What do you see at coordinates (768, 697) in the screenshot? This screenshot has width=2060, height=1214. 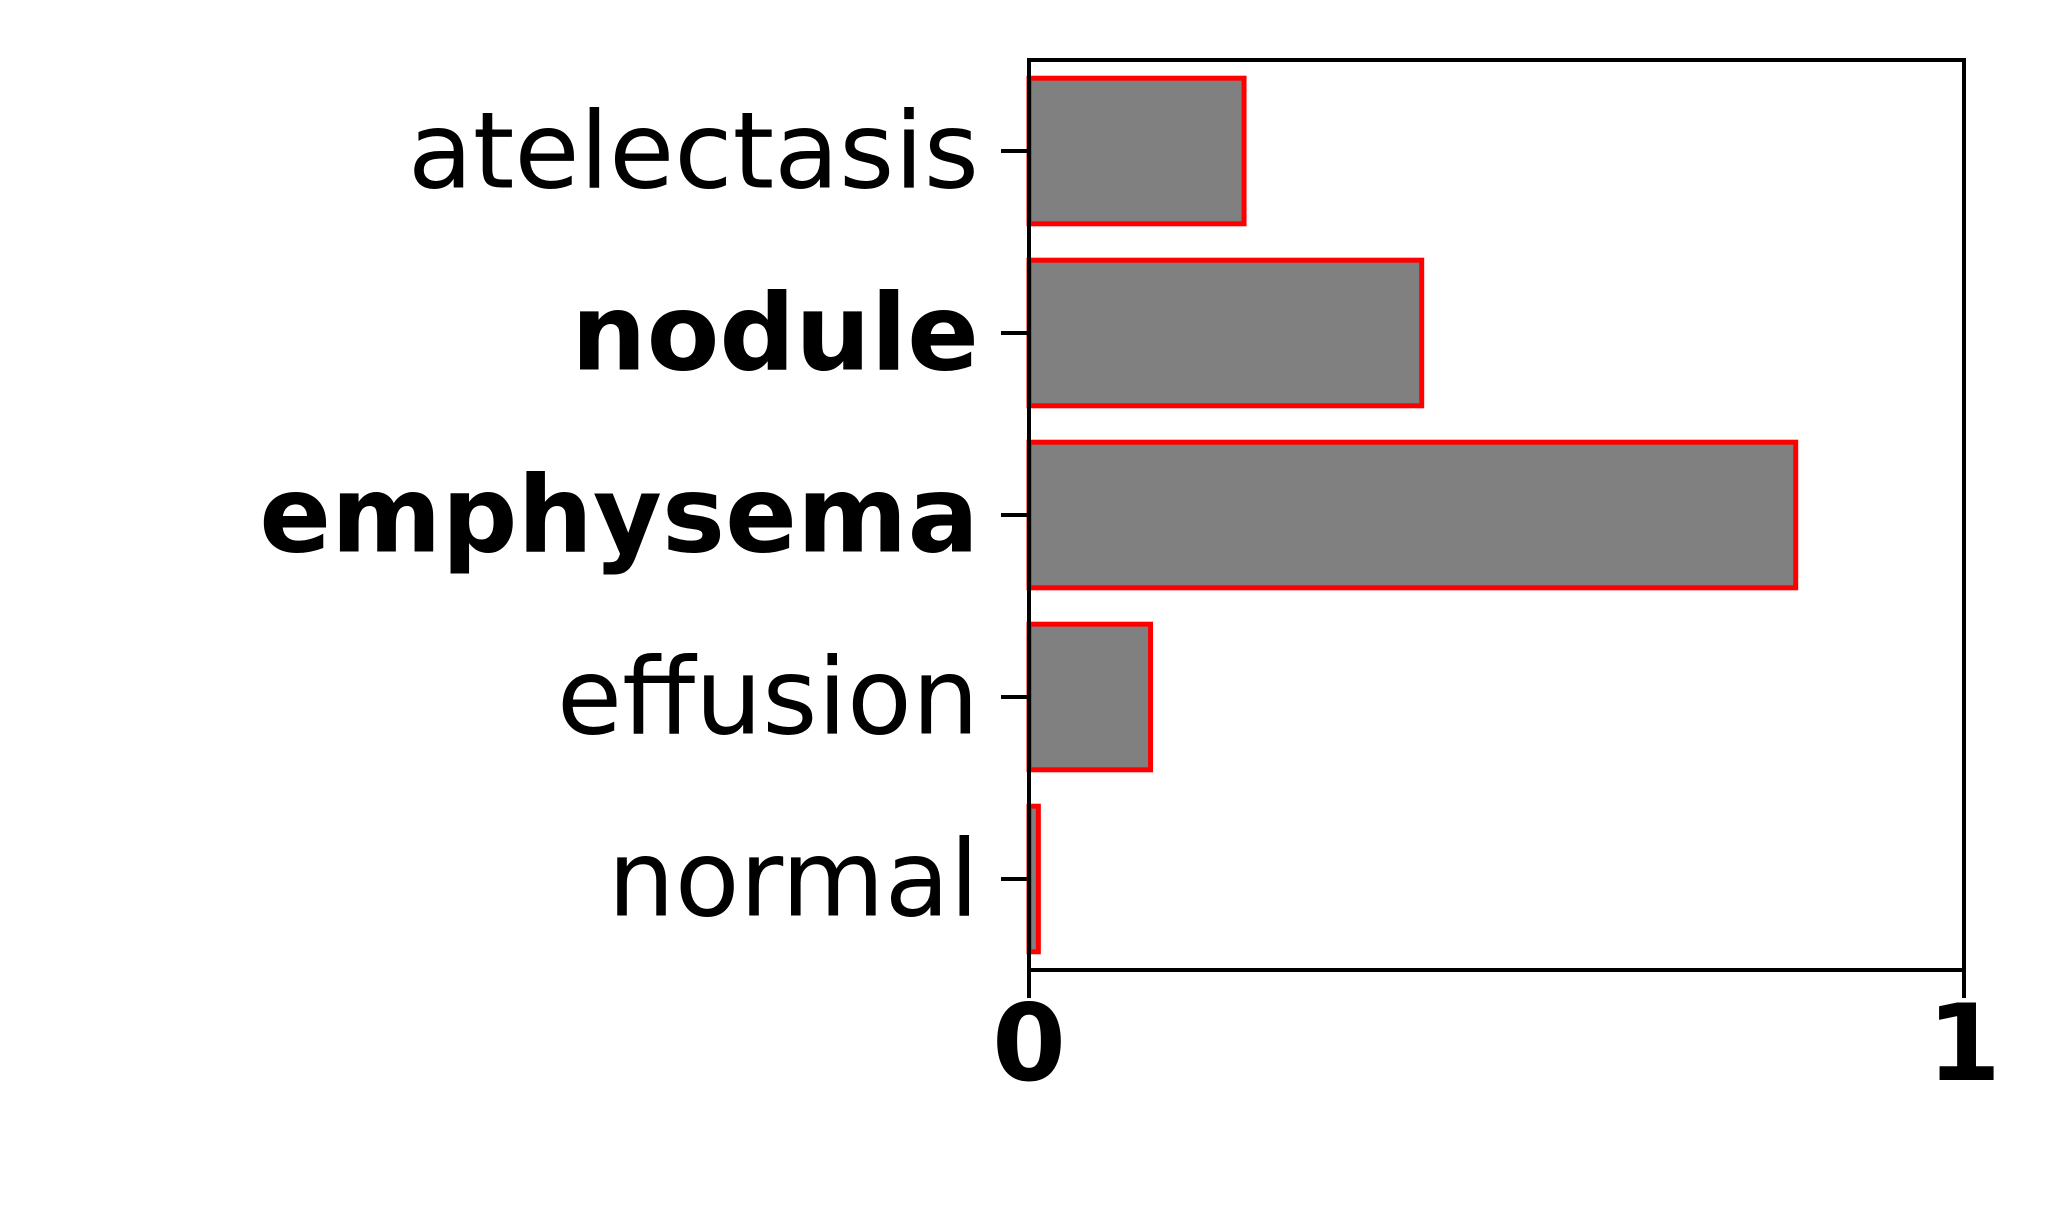 I see `y-tick-label-effusion: effusion` at bounding box center [768, 697].